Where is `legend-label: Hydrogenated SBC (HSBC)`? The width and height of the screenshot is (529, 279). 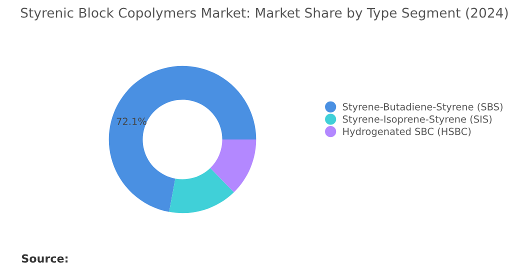 legend-label: Hydrogenated SBC (HSBC) is located at coordinates (407, 132).